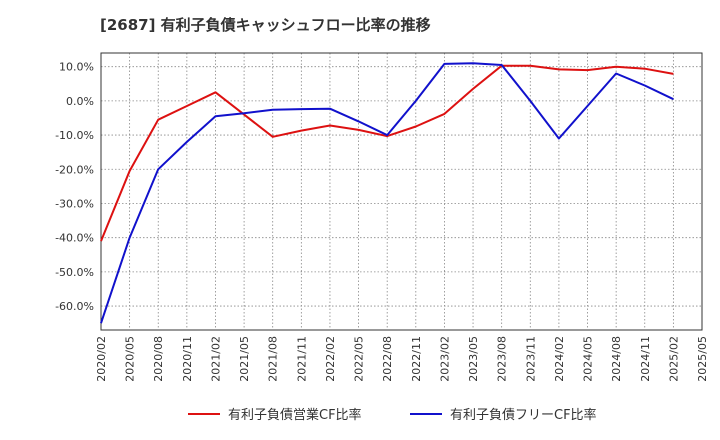 The image size is (720, 440). Describe the element at coordinates (101, 359) in the screenshot. I see `x-tick-label: 2020/02` at that location.